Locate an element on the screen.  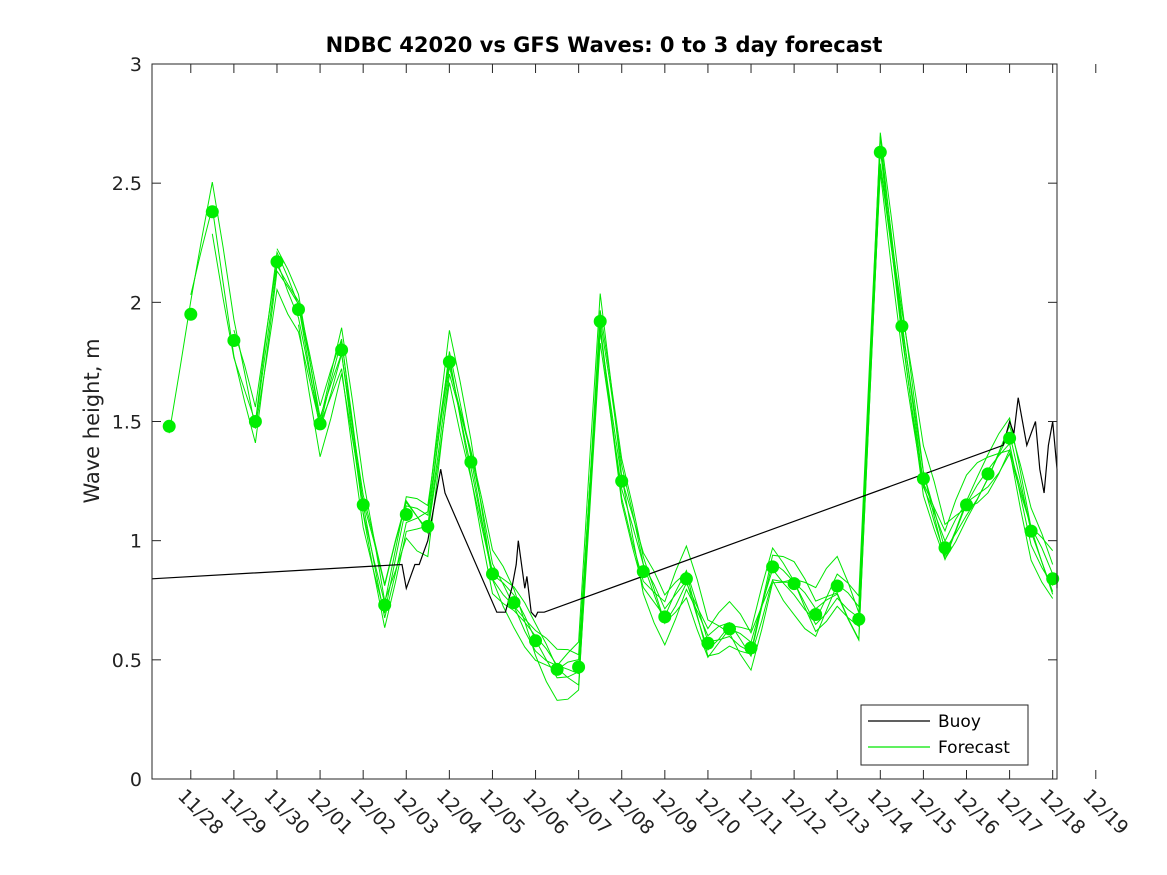
y-tick-label: 2.5 is located at coordinates (127, 184).